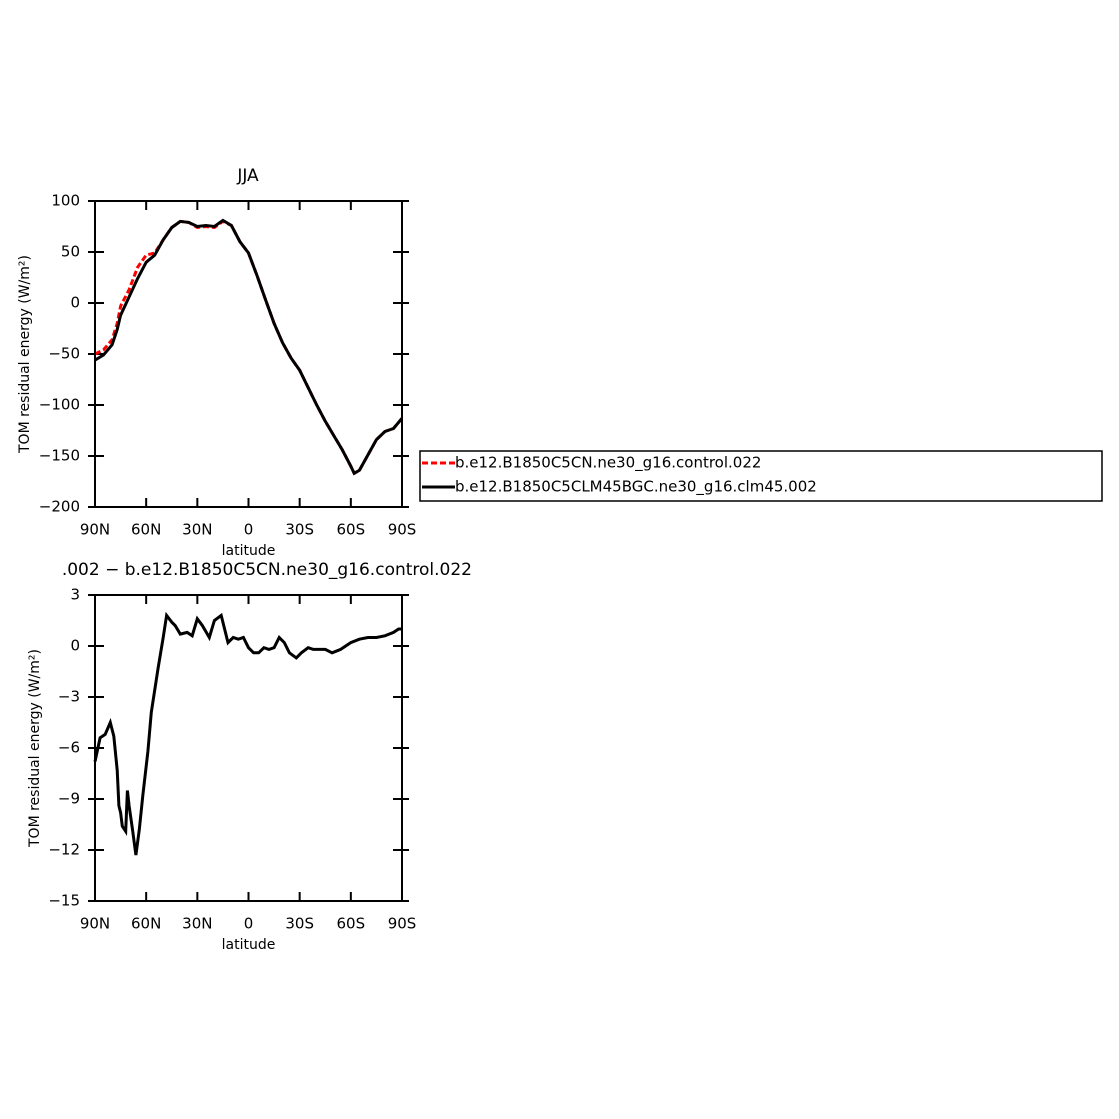 The image size is (1119, 1119). Describe the element at coordinates (75, 595) in the screenshot. I see `y-tick-label: 3` at that location.